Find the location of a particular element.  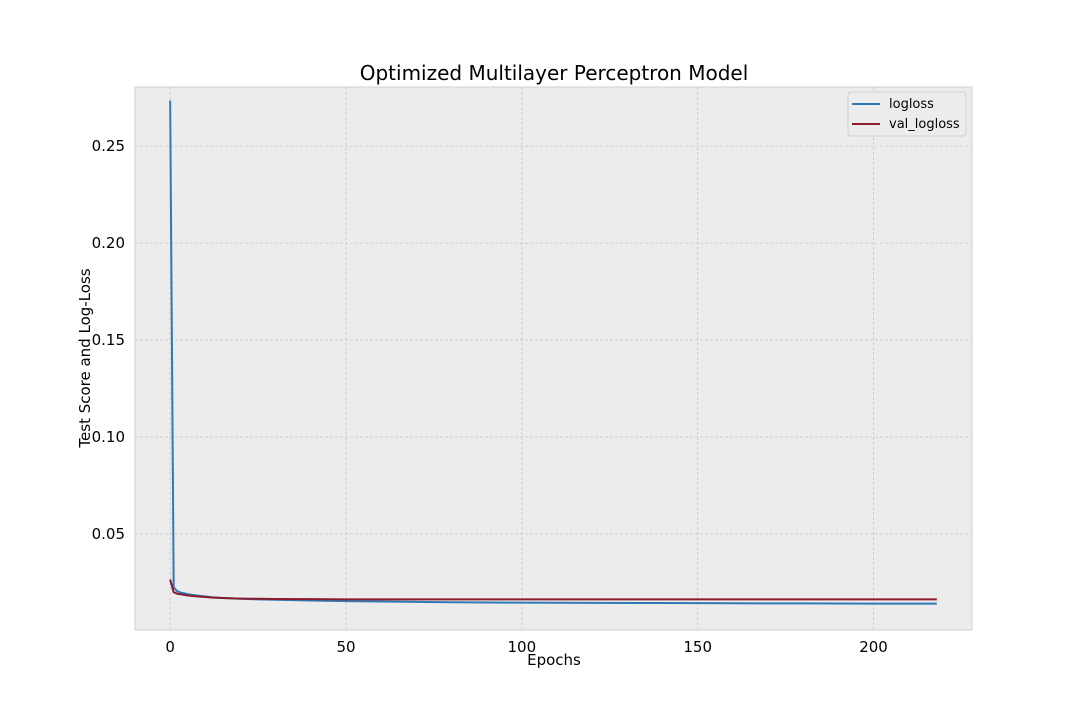

x-tick-label: 0 is located at coordinates (170, 647).